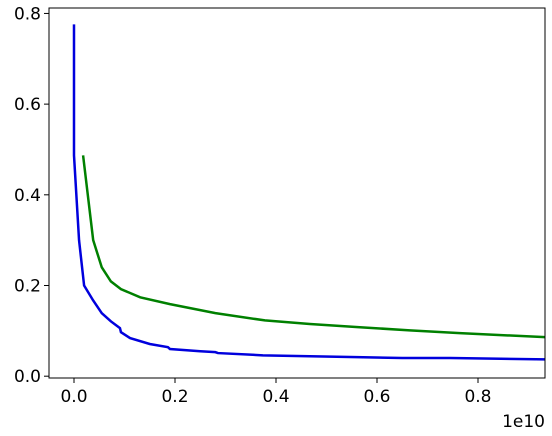  What do you see at coordinates (174, 397) in the screenshot?
I see `x-tick-label: 0.2` at bounding box center [174, 397].